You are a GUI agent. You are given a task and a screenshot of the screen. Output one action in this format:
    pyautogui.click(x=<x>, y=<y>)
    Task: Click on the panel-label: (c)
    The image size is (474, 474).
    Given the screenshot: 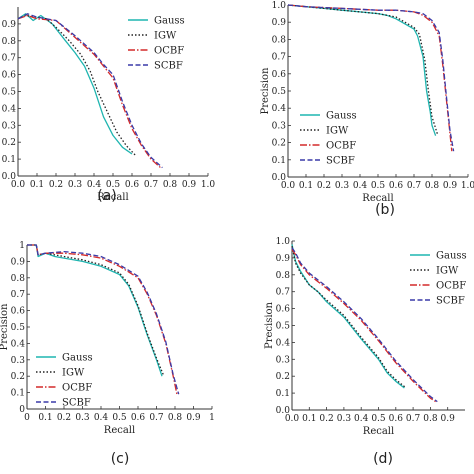 What is the action you would take?
    pyautogui.click(x=120, y=459)
    